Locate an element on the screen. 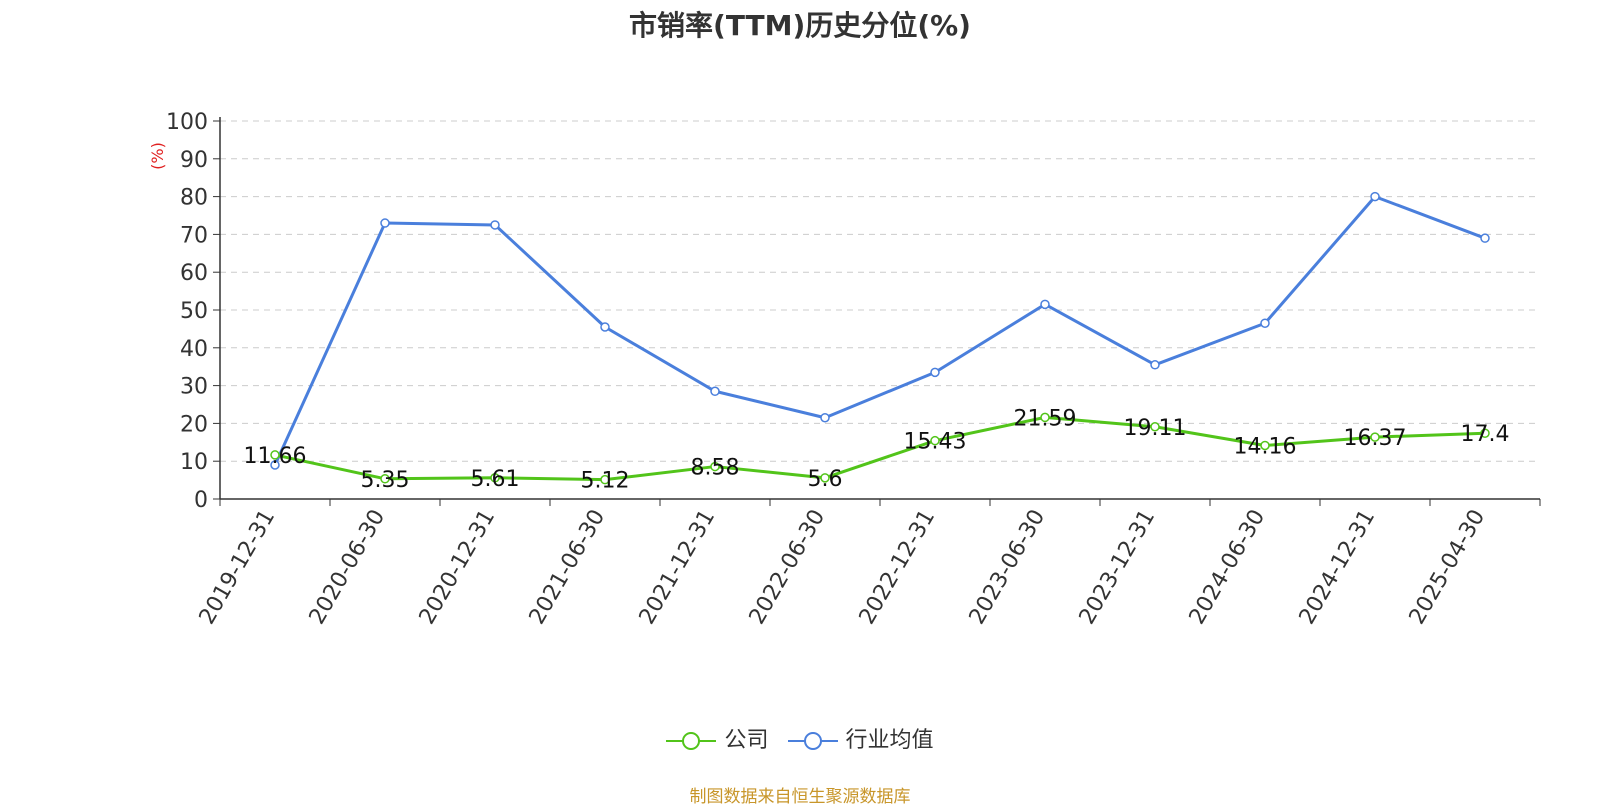 The image size is (1600, 807). x-tick-label: 2023-12-31 is located at coordinates (1118, 567).